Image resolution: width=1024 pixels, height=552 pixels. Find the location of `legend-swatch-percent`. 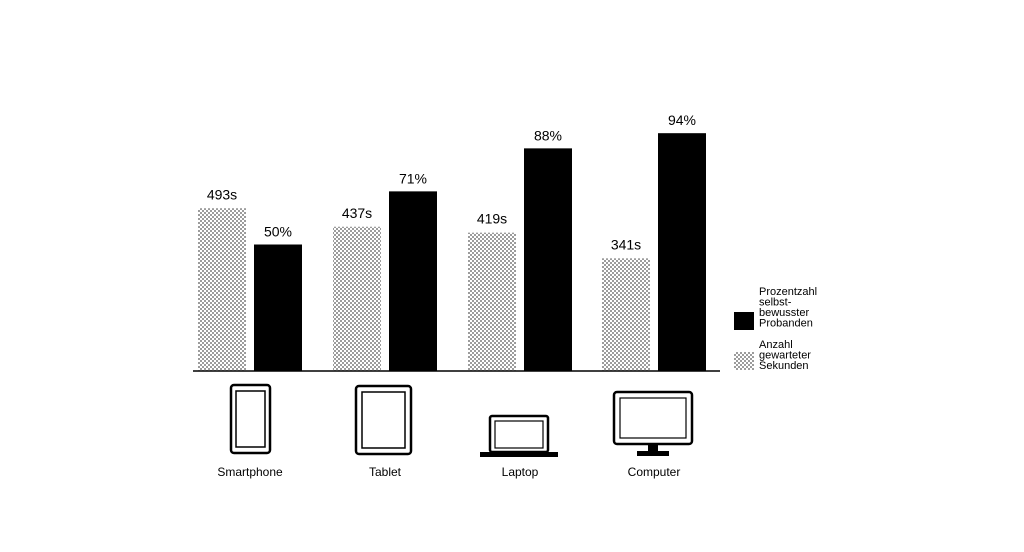

legend-swatch-percent is located at coordinates (744, 321).